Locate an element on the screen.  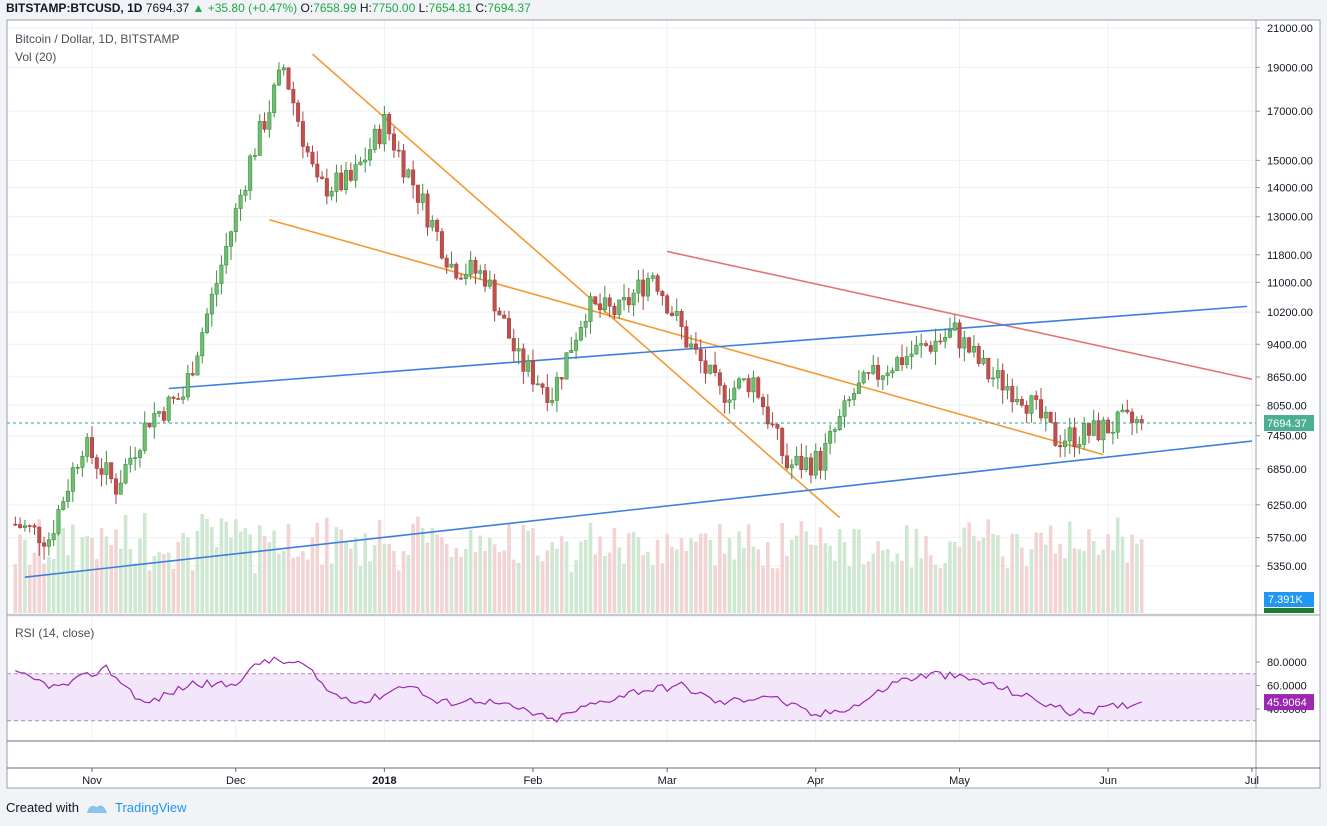
time-tick-label: Dec is located at coordinates (236, 781).